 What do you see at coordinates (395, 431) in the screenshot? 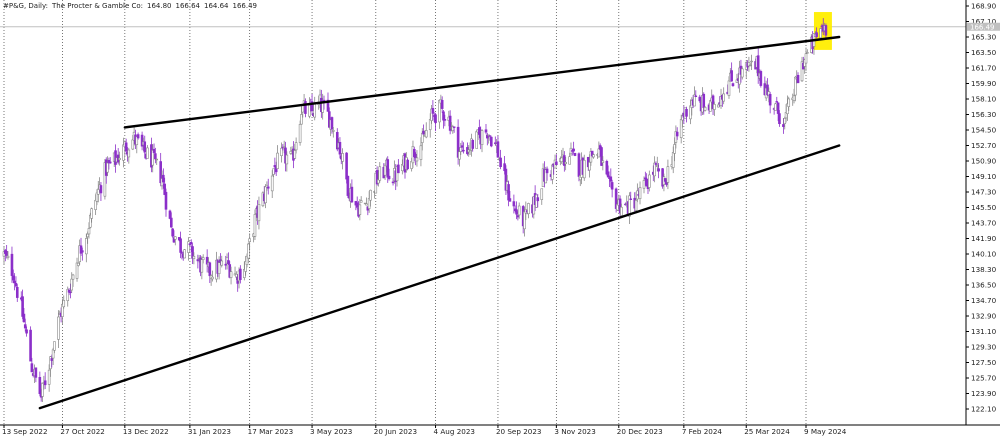
I see `x-tick-label: 20 Jun 2023` at bounding box center [395, 431].